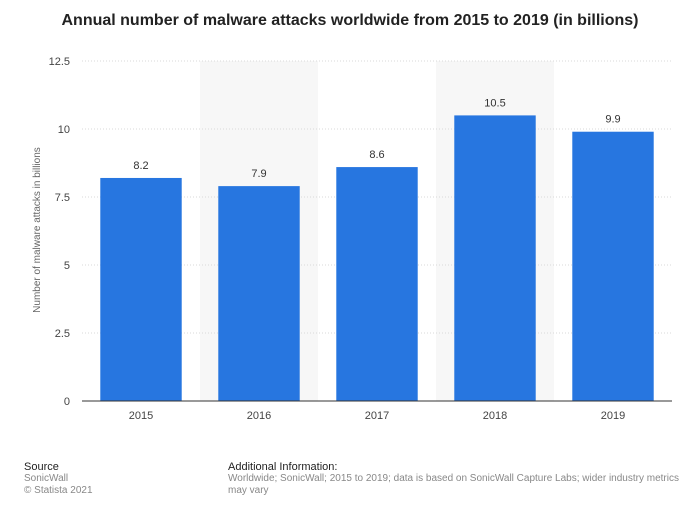 The height and width of the screenshot is (520, 700). Describe the element at coordinates (37, 230) in the screenshot. I see `y-axis-label: Number of malware attacks in billions` at that location.